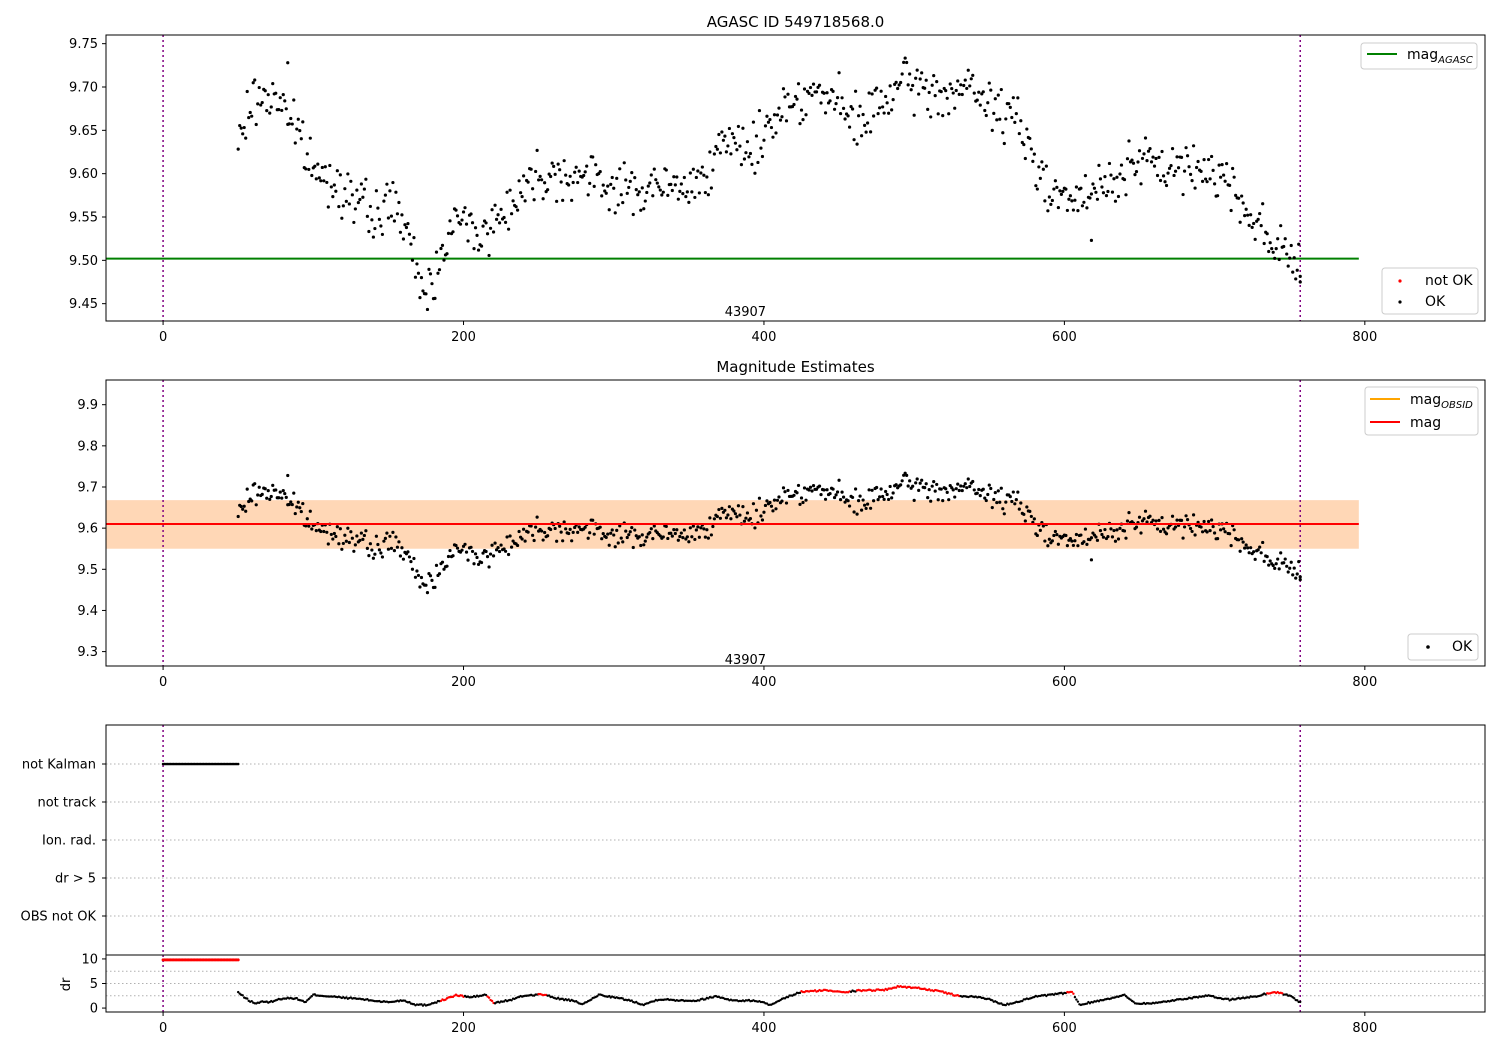 The image size is (1500, 1050). Describe the element at coordinates (764, 682) in the screenshot. I see `x-tick-label: 400` at that location.